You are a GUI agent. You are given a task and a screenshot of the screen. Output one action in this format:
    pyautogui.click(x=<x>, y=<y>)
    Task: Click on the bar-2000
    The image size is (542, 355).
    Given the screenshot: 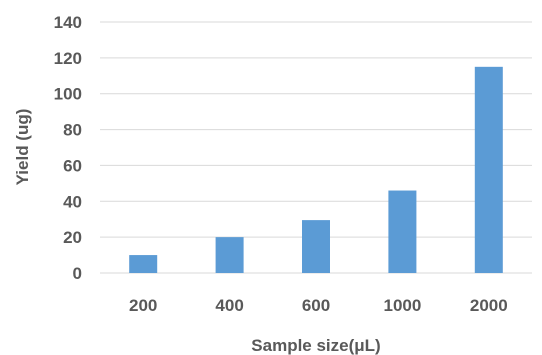 What is the action you would take?
    pyautogui.click(x=488, y=169)
    